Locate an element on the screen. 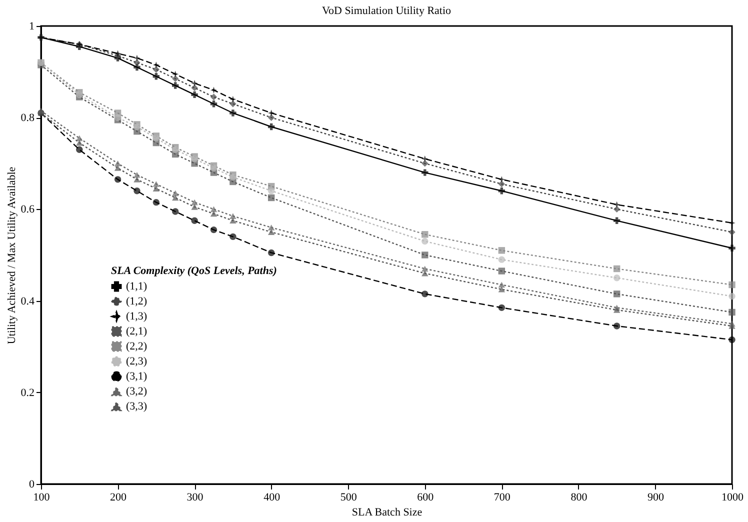 The height and width of the screenshot is (522, 748). x-axis-title: SLA Batch Size is located at coordinates (387, 512).